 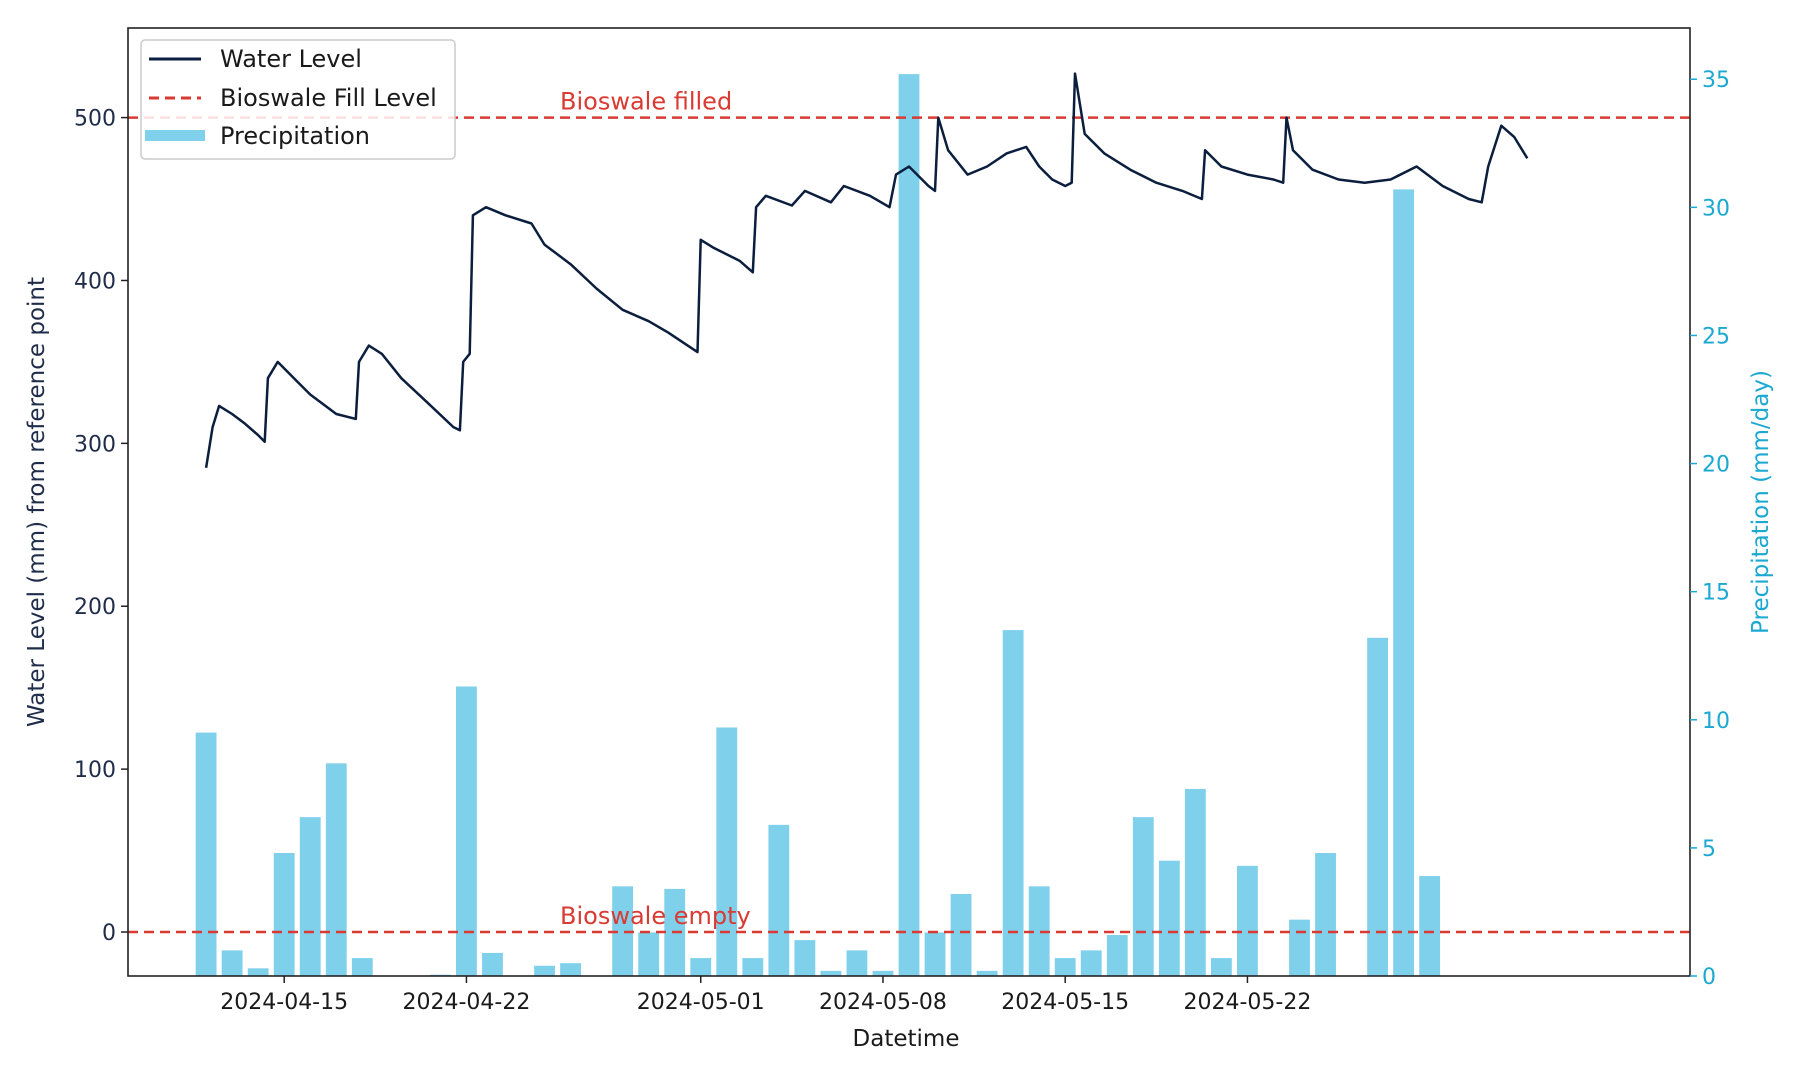 What do you see at coordinates (883, 1002) in the screenshot?
I see `x-tick-label: 2024-05-08` at bounding box center [883, 1002].